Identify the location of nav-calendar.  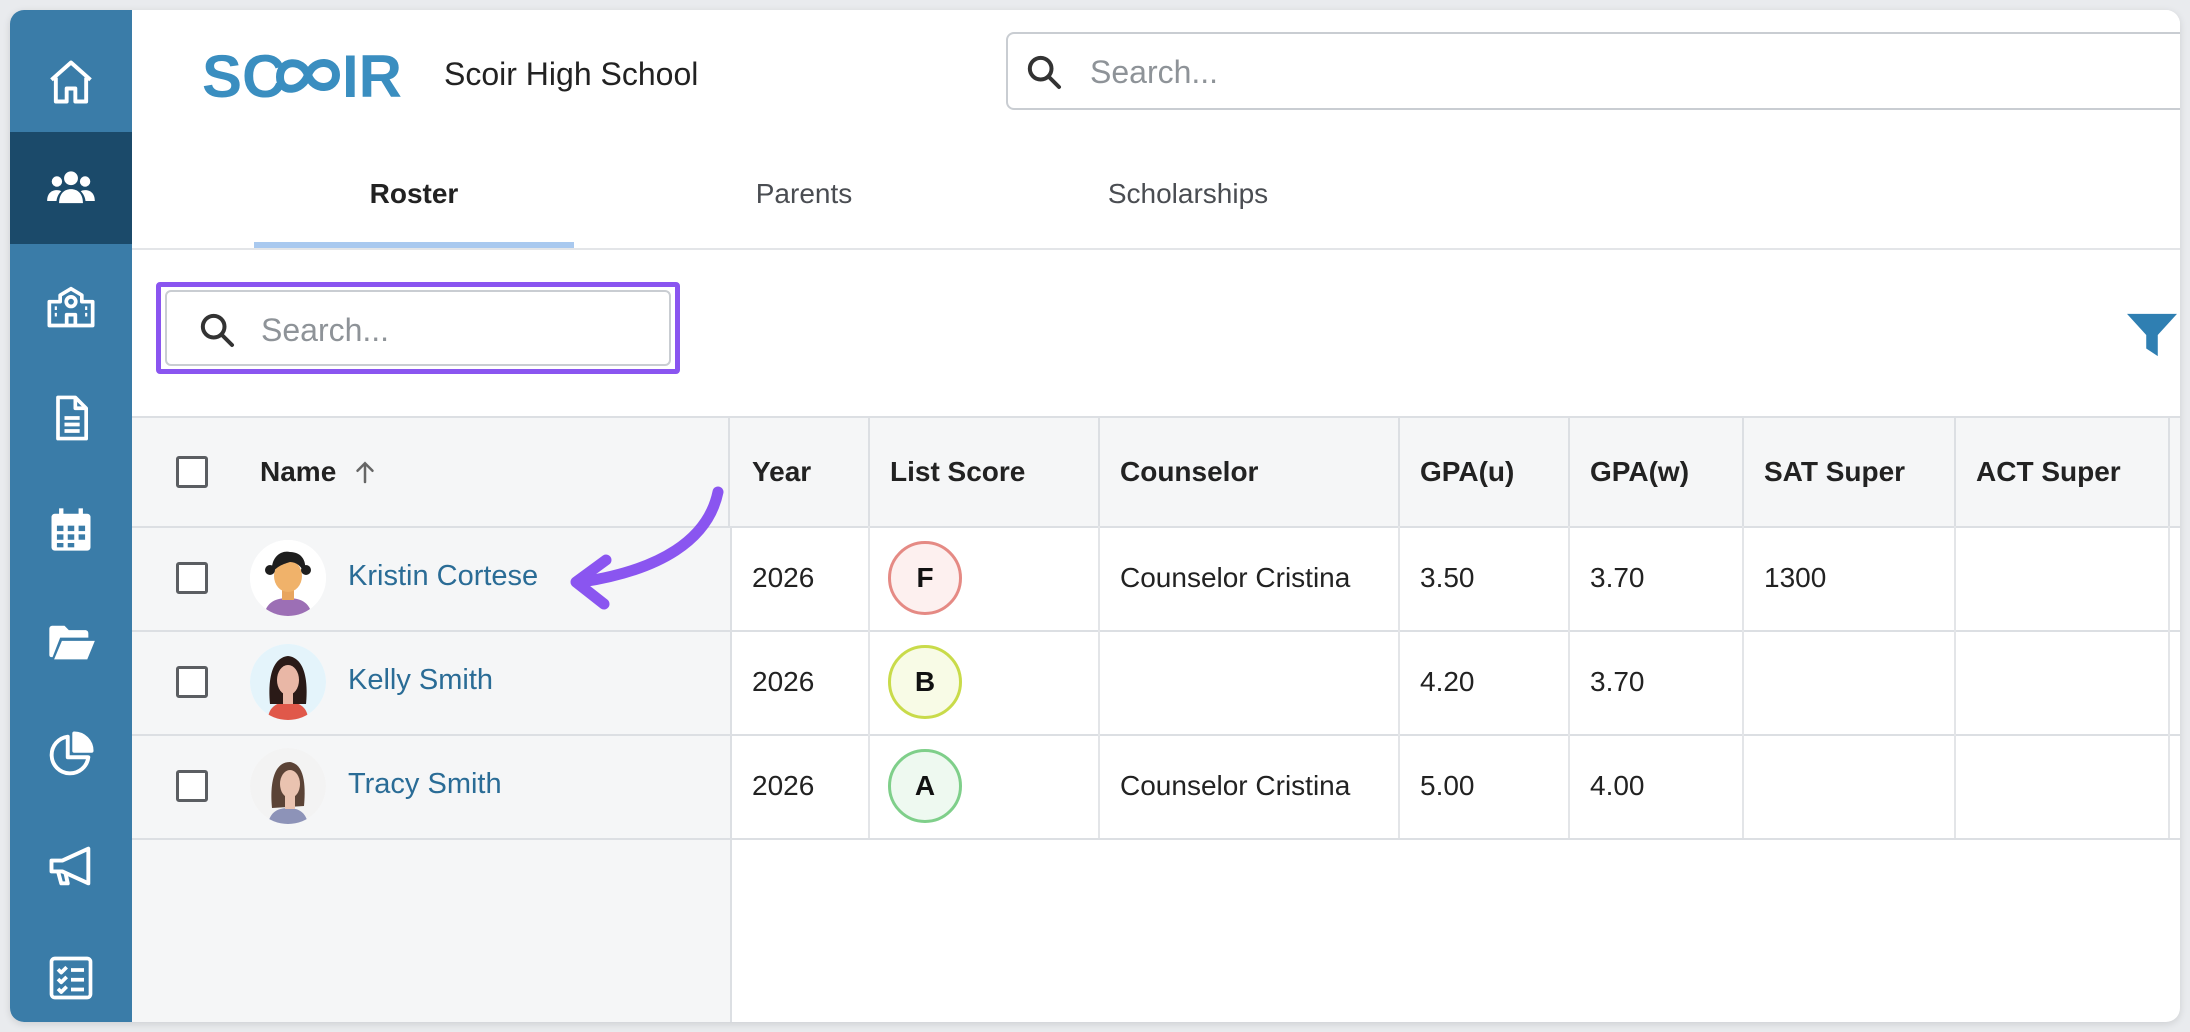
(71, 530).